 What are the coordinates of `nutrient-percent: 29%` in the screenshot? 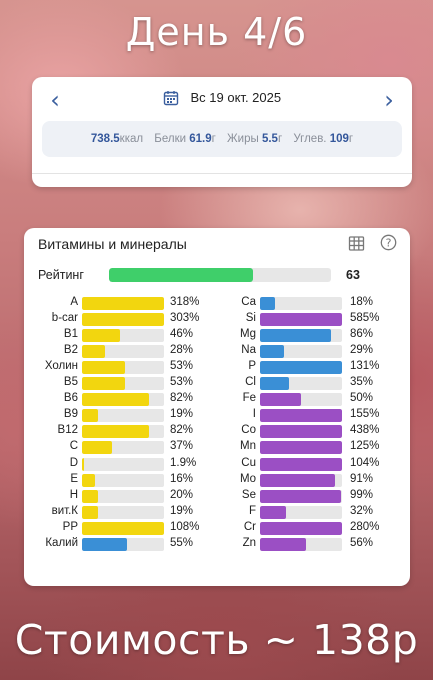 It's located at (362, 350).